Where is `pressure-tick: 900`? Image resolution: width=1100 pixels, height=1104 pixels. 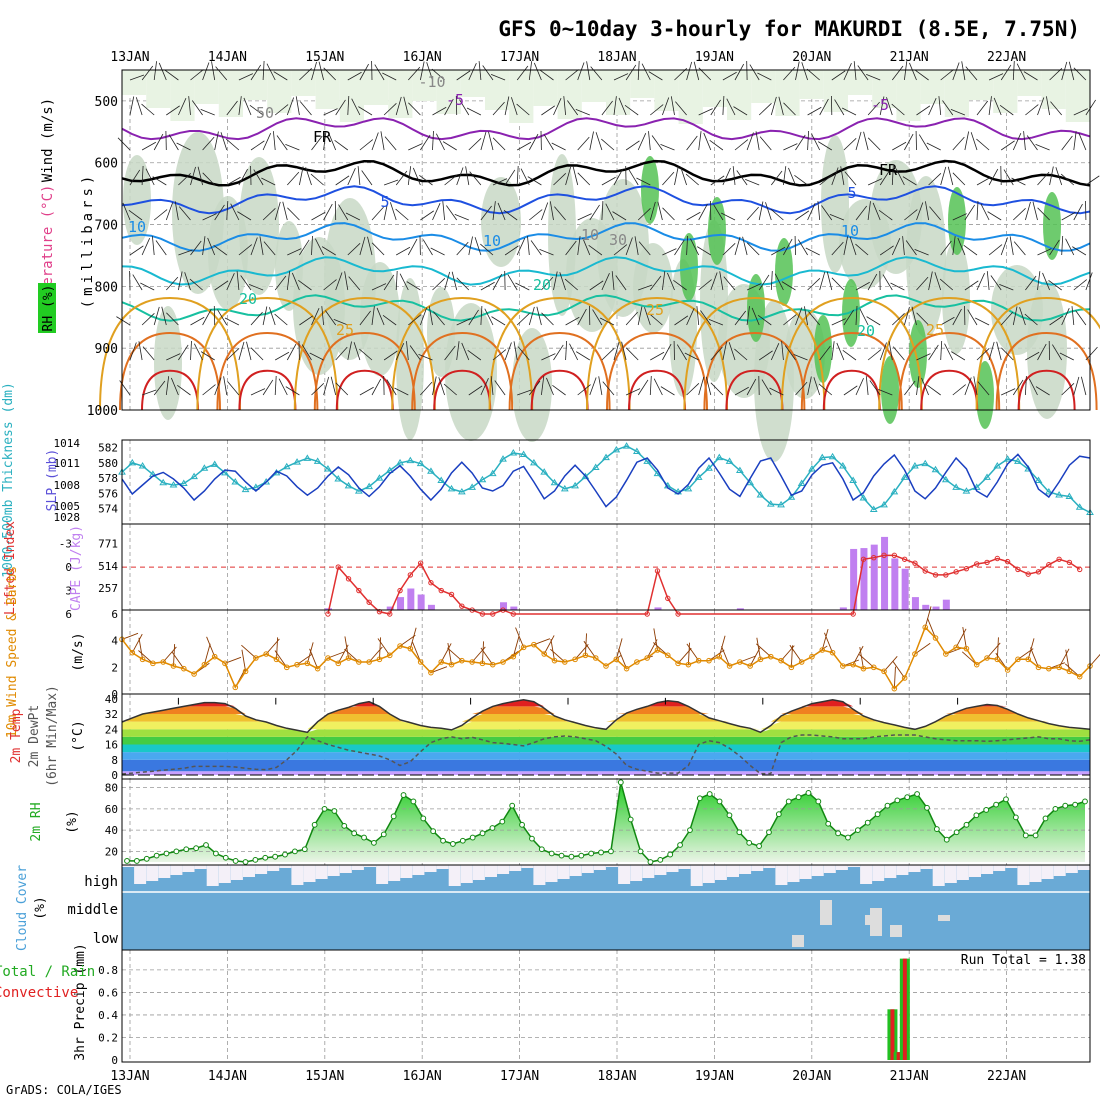
pressure-tick: 900 is located at coordinates (106, 349).